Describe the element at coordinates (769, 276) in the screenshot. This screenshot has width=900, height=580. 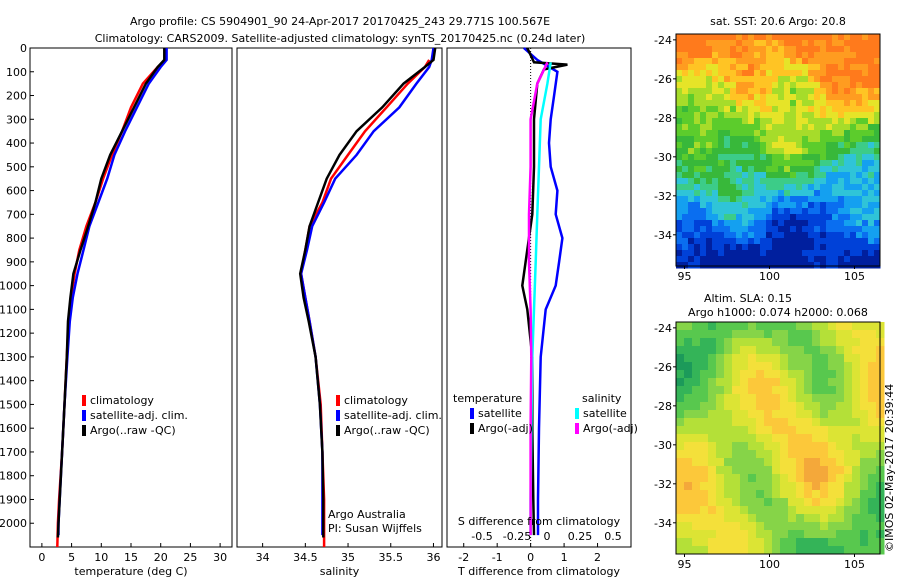
I see `x-tick-label: 100` at that location.